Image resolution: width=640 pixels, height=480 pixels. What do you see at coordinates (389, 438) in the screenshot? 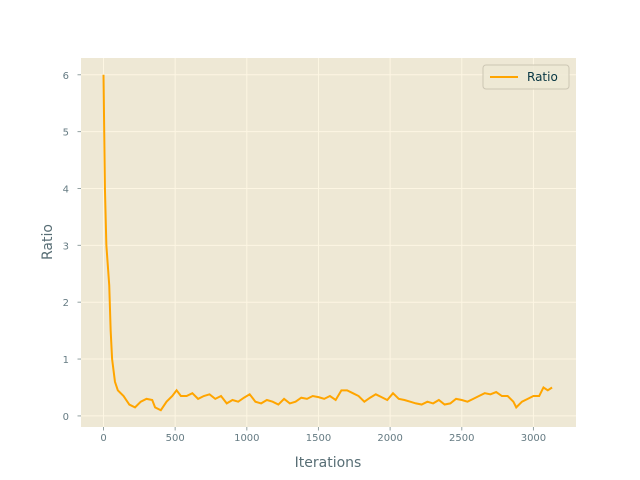
I see `x-tick-label: 2000` at bounding box center [389, 438].